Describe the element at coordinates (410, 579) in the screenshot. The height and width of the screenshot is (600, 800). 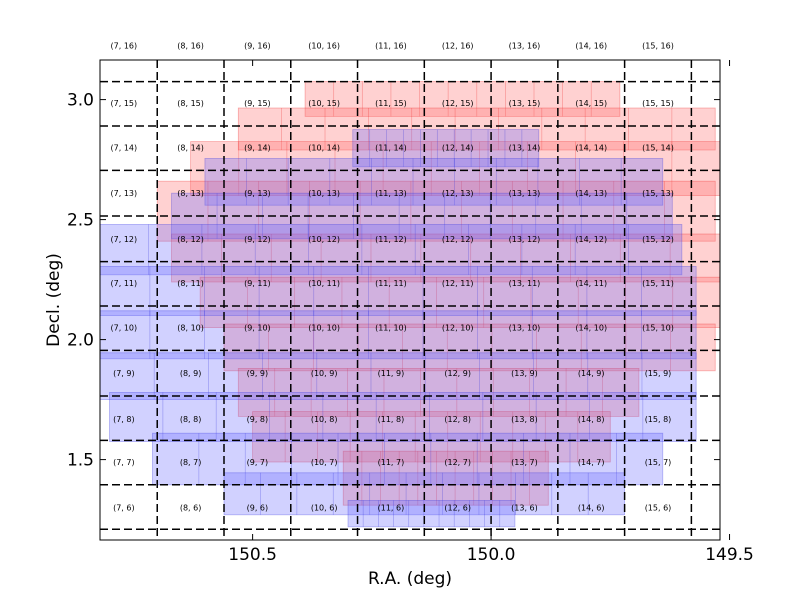
I see `x-axis-label: R.A. (deg)` at that location.